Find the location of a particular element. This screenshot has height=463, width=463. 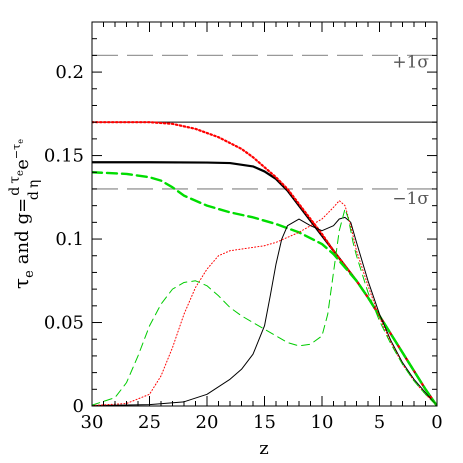

x-tick-label: 25 is located at coordinates (149, 422).